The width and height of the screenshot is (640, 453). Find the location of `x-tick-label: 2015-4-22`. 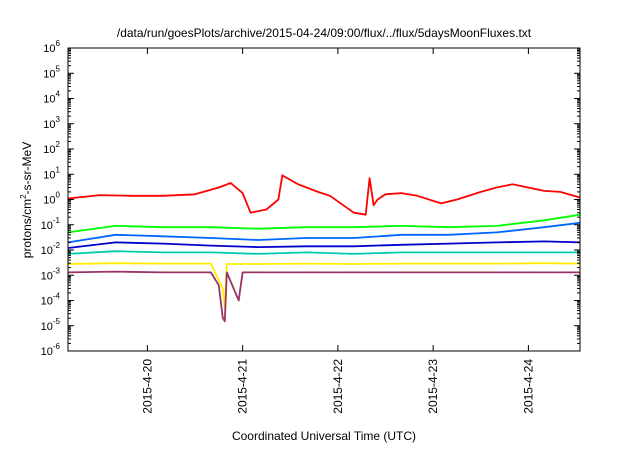

x-tick-label: 2015-4-22 is located at coordinates (338, 386).